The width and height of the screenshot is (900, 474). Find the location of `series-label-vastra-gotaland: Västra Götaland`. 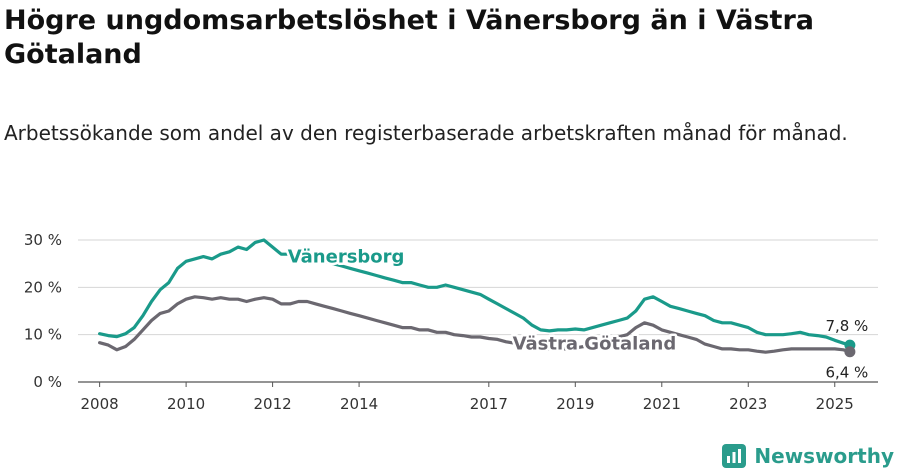

series-label-vastra-gotaland: Västra Götaland is located at coordinates (595, 343).